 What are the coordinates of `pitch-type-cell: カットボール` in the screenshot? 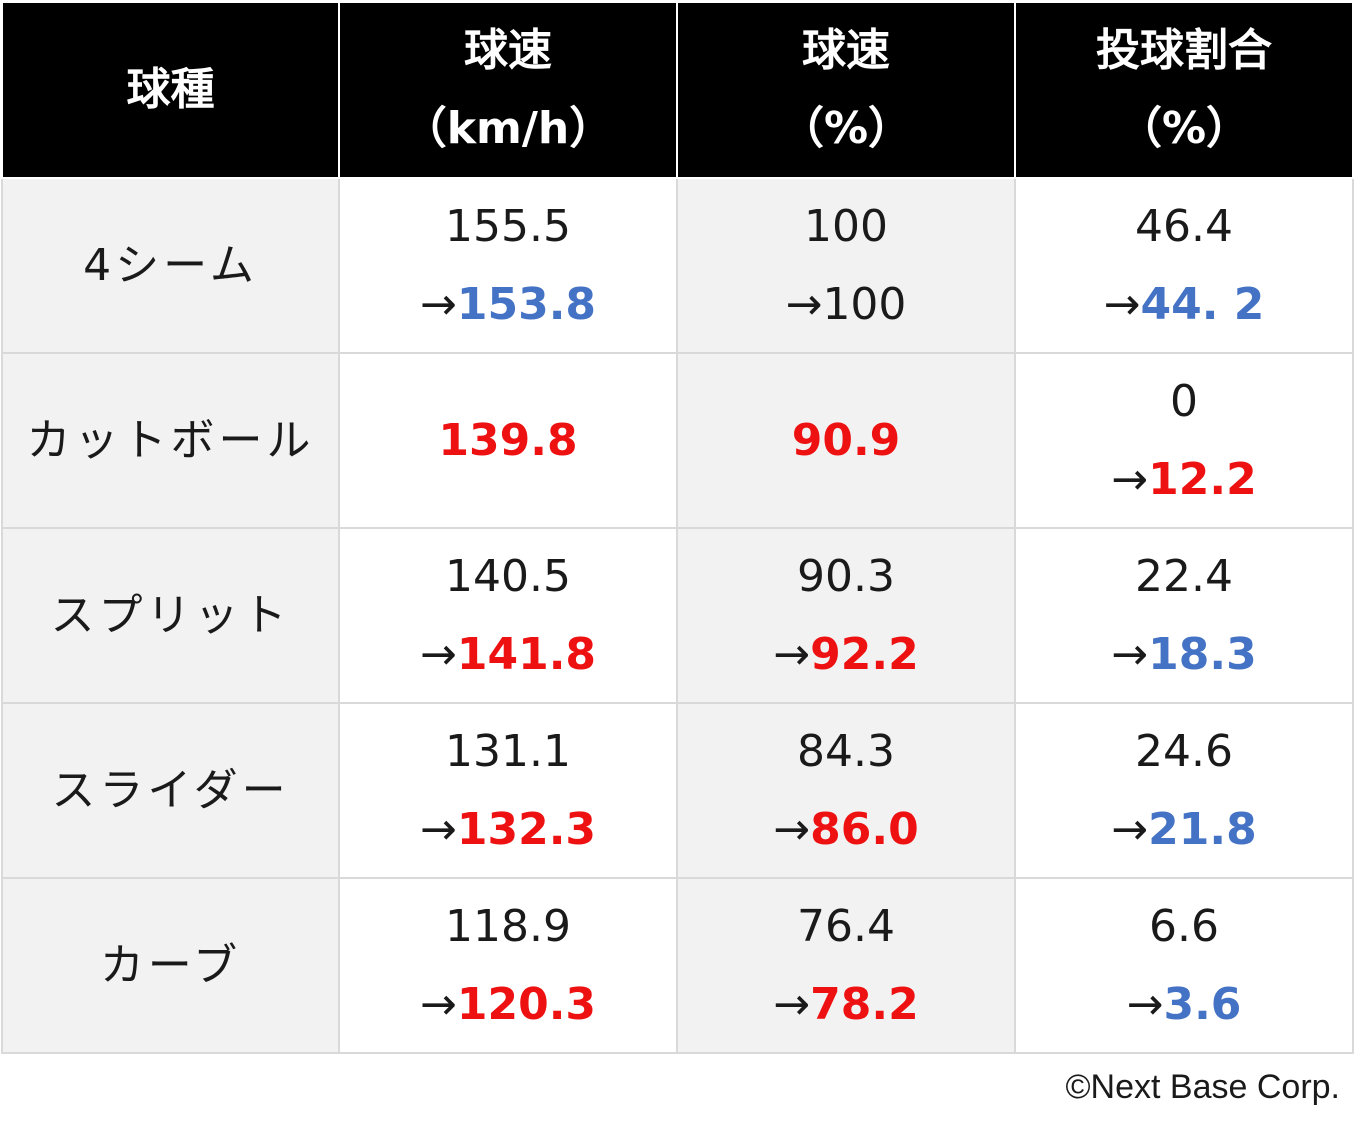 It's located at (170, 440).